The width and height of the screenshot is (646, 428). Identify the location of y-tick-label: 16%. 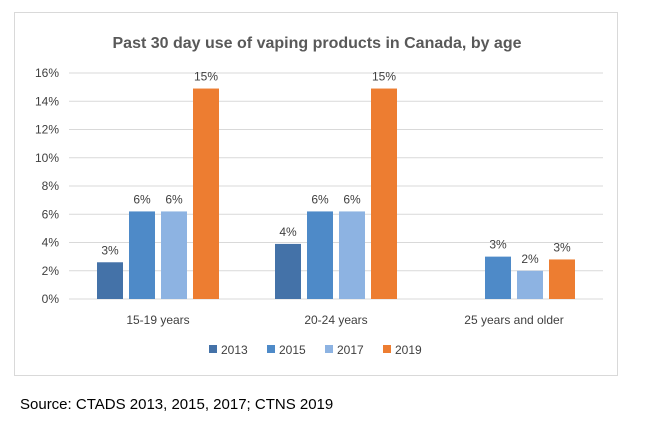
(47, 73).